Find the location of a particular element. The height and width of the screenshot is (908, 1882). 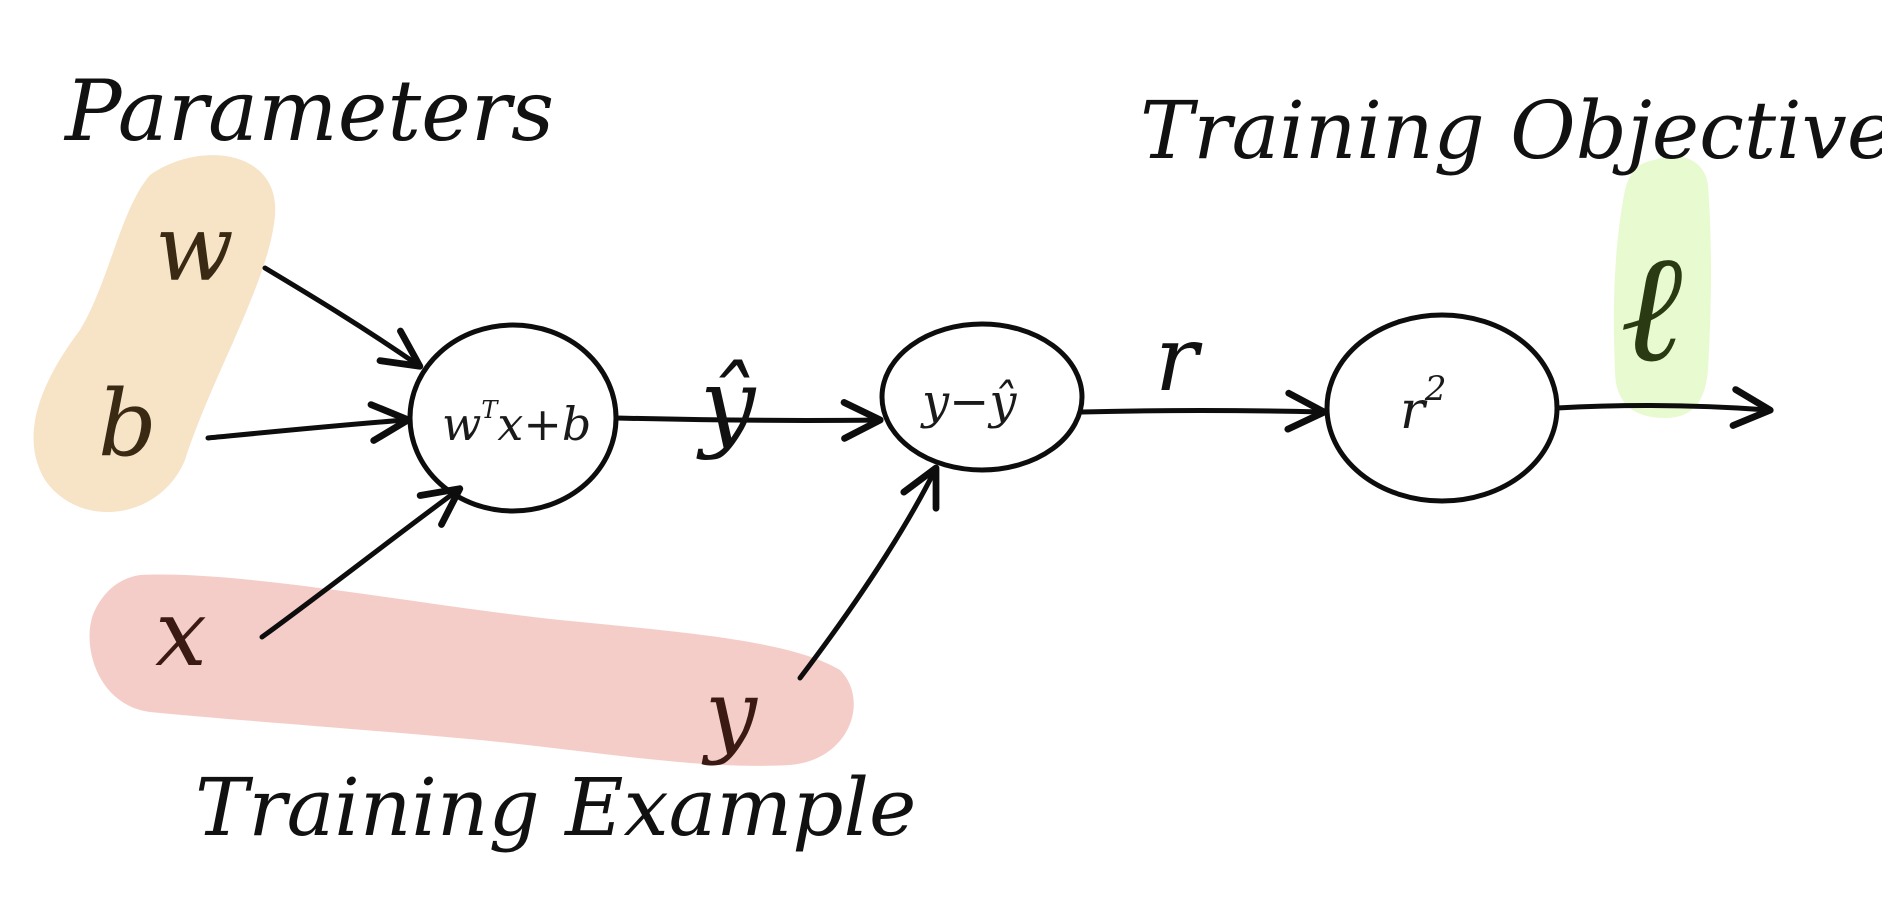

edge-residual-to-square is located at coordinates (1202, 412).